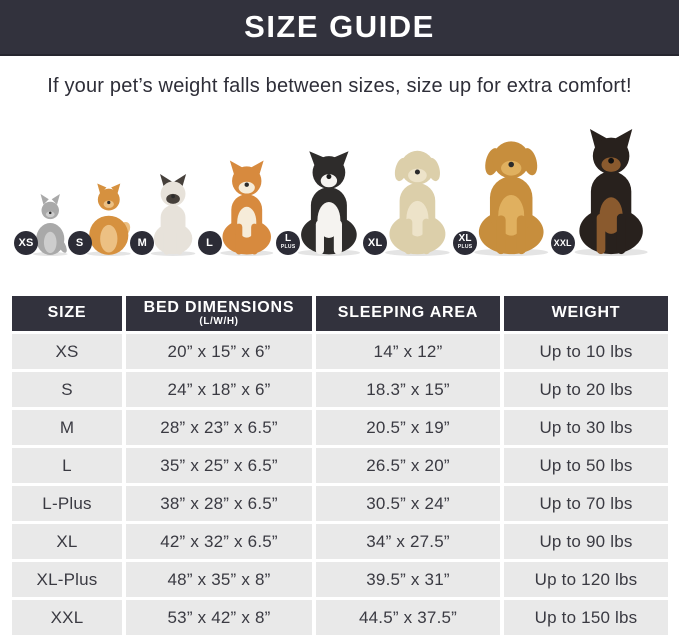 This screenshot has width=679, height=641. I want to click on pet-figure-border-collie: L PLUS, so click(323, 202).